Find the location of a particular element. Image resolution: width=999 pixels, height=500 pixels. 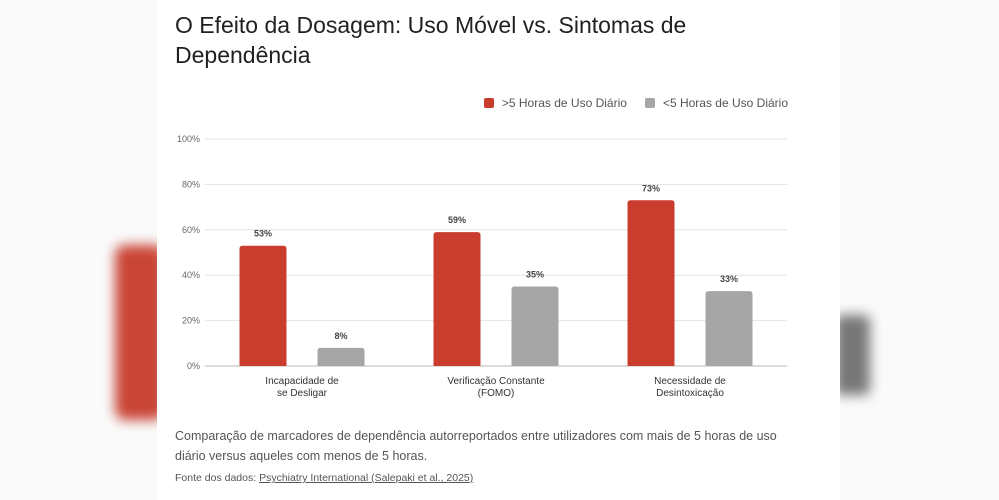

legend-item-low: <5 Horas de Uso Diário is located at coordinates (716, 103).